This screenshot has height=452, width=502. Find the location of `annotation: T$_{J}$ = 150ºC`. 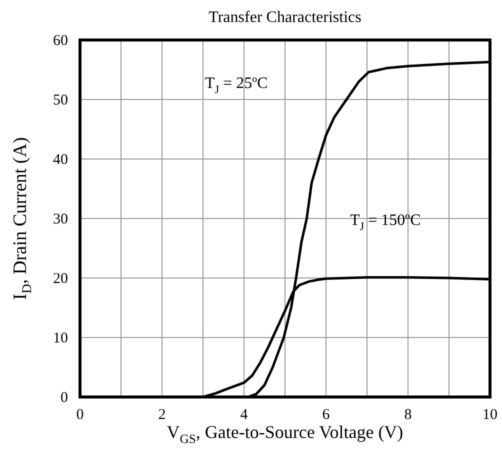

annotation: T$_{J}$ = 150ºC is located at coordinates (385, 222).